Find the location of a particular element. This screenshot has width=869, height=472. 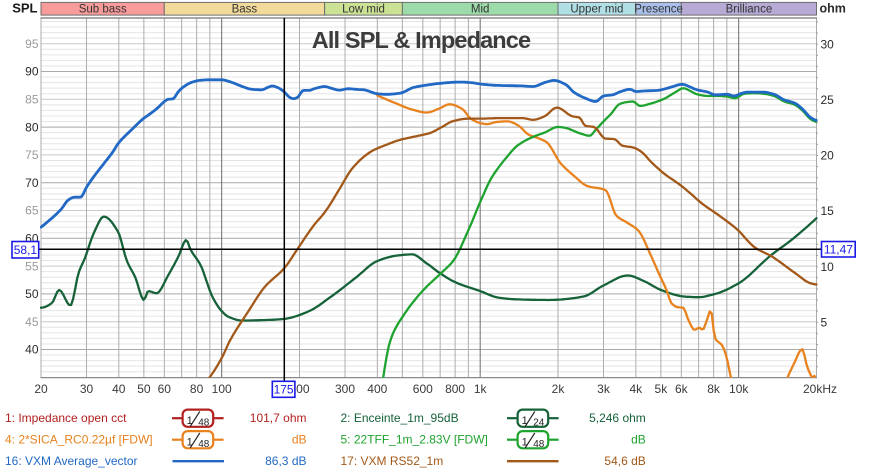

svg-text: 2k is located at coordinates (559, 389).